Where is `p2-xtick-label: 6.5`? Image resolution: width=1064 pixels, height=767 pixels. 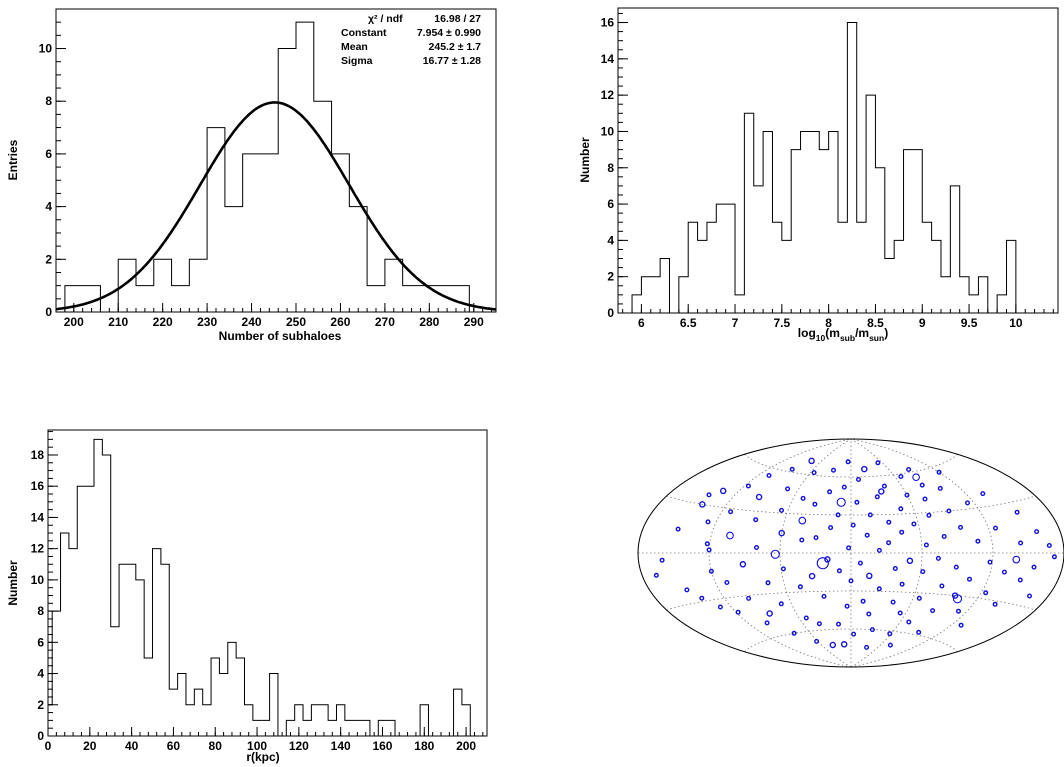 p2-xtick-label: 6.5 is located at coordinates (688, 323).